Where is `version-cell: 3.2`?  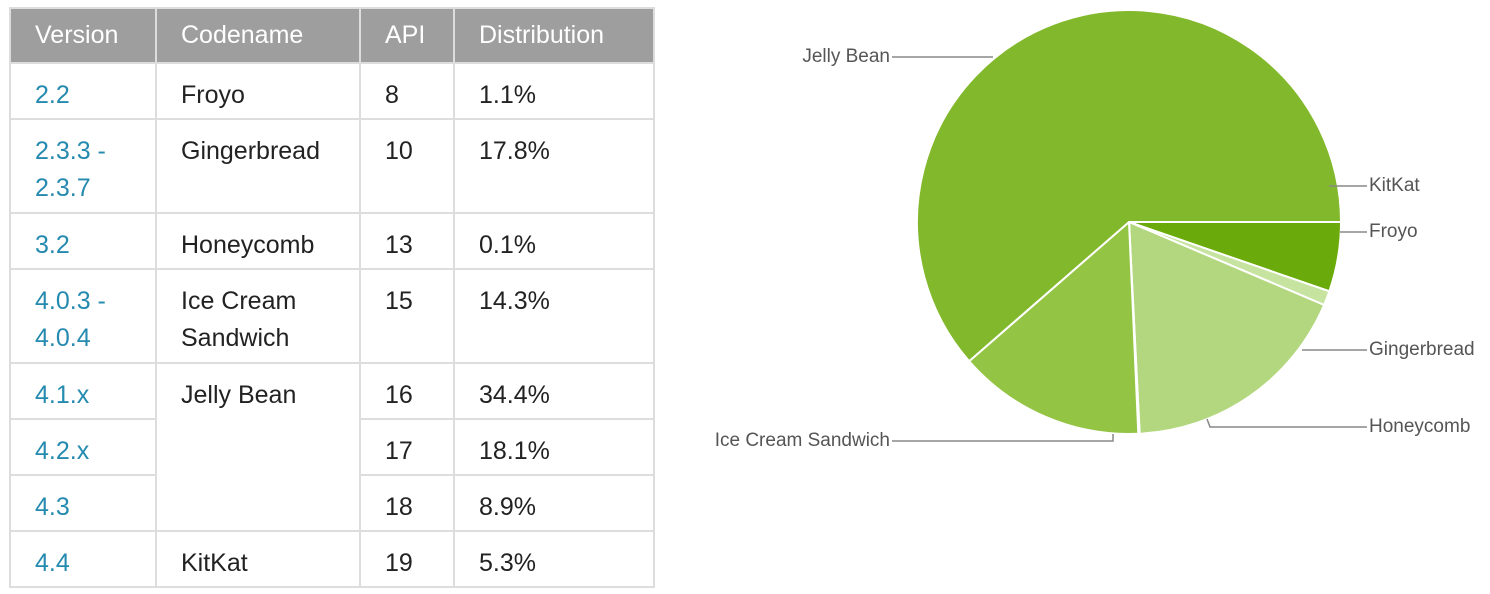 version-cell: 3.2 is located at coordinates (83, 241).